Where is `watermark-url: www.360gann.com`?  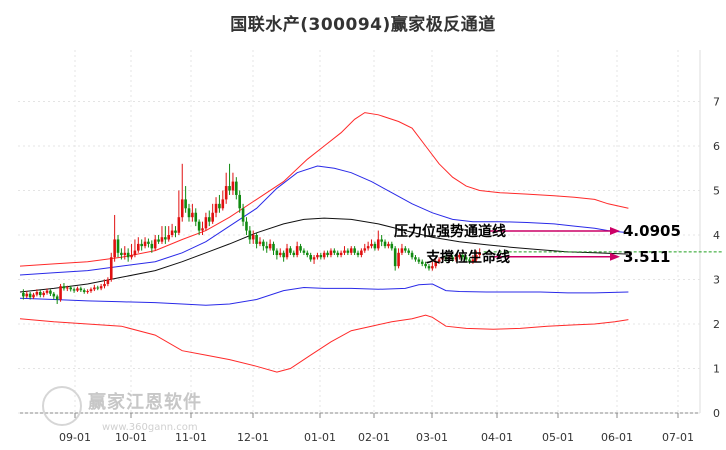 watermark-url: www.360gann.com is located at coordinates (150, 427).